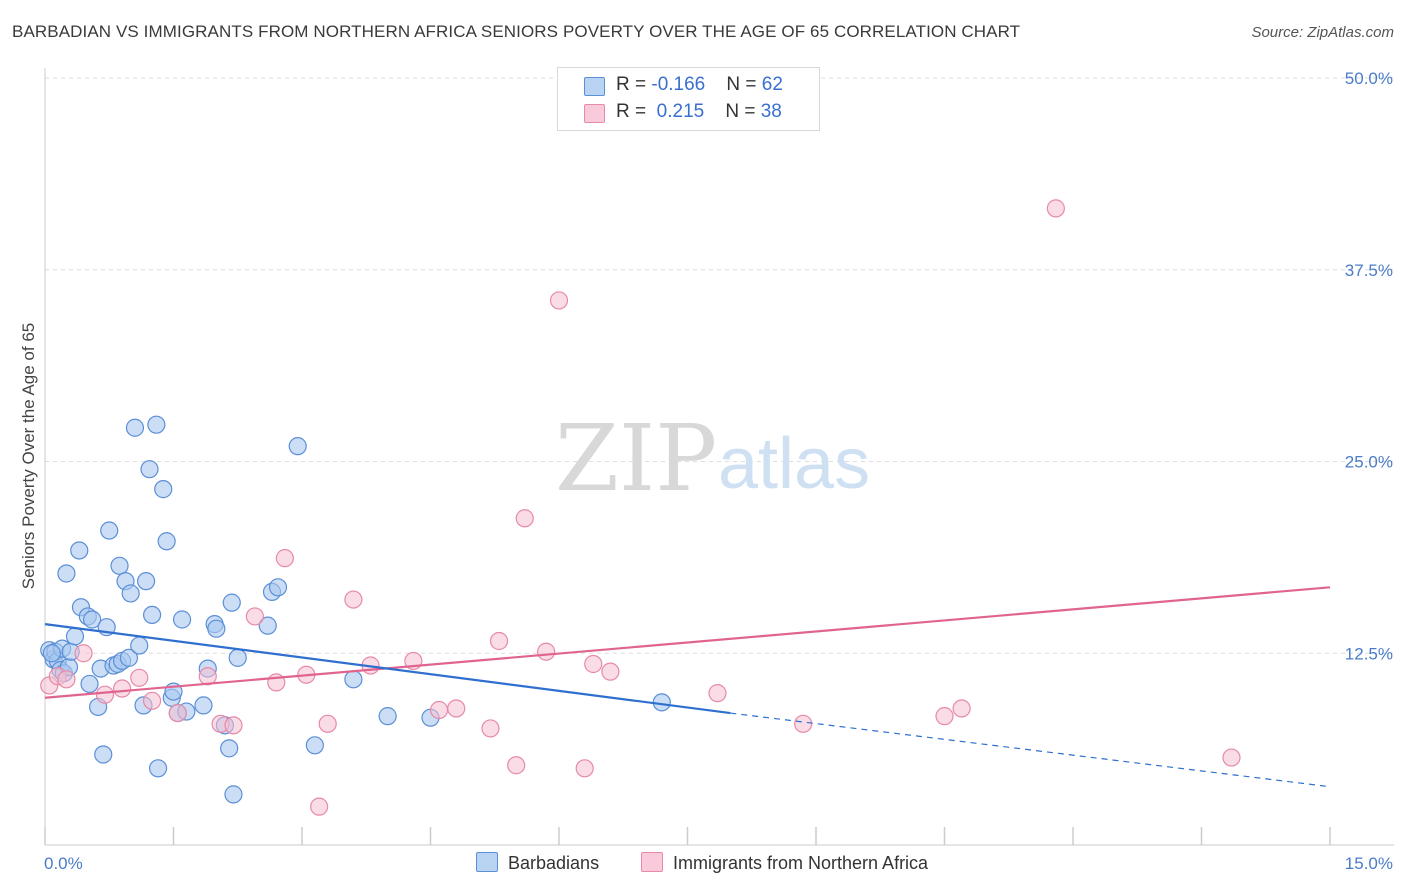  Describe the element at coordinates (636, 458) in the screenshot. I see `watermark-zip: ZIP` at that location.